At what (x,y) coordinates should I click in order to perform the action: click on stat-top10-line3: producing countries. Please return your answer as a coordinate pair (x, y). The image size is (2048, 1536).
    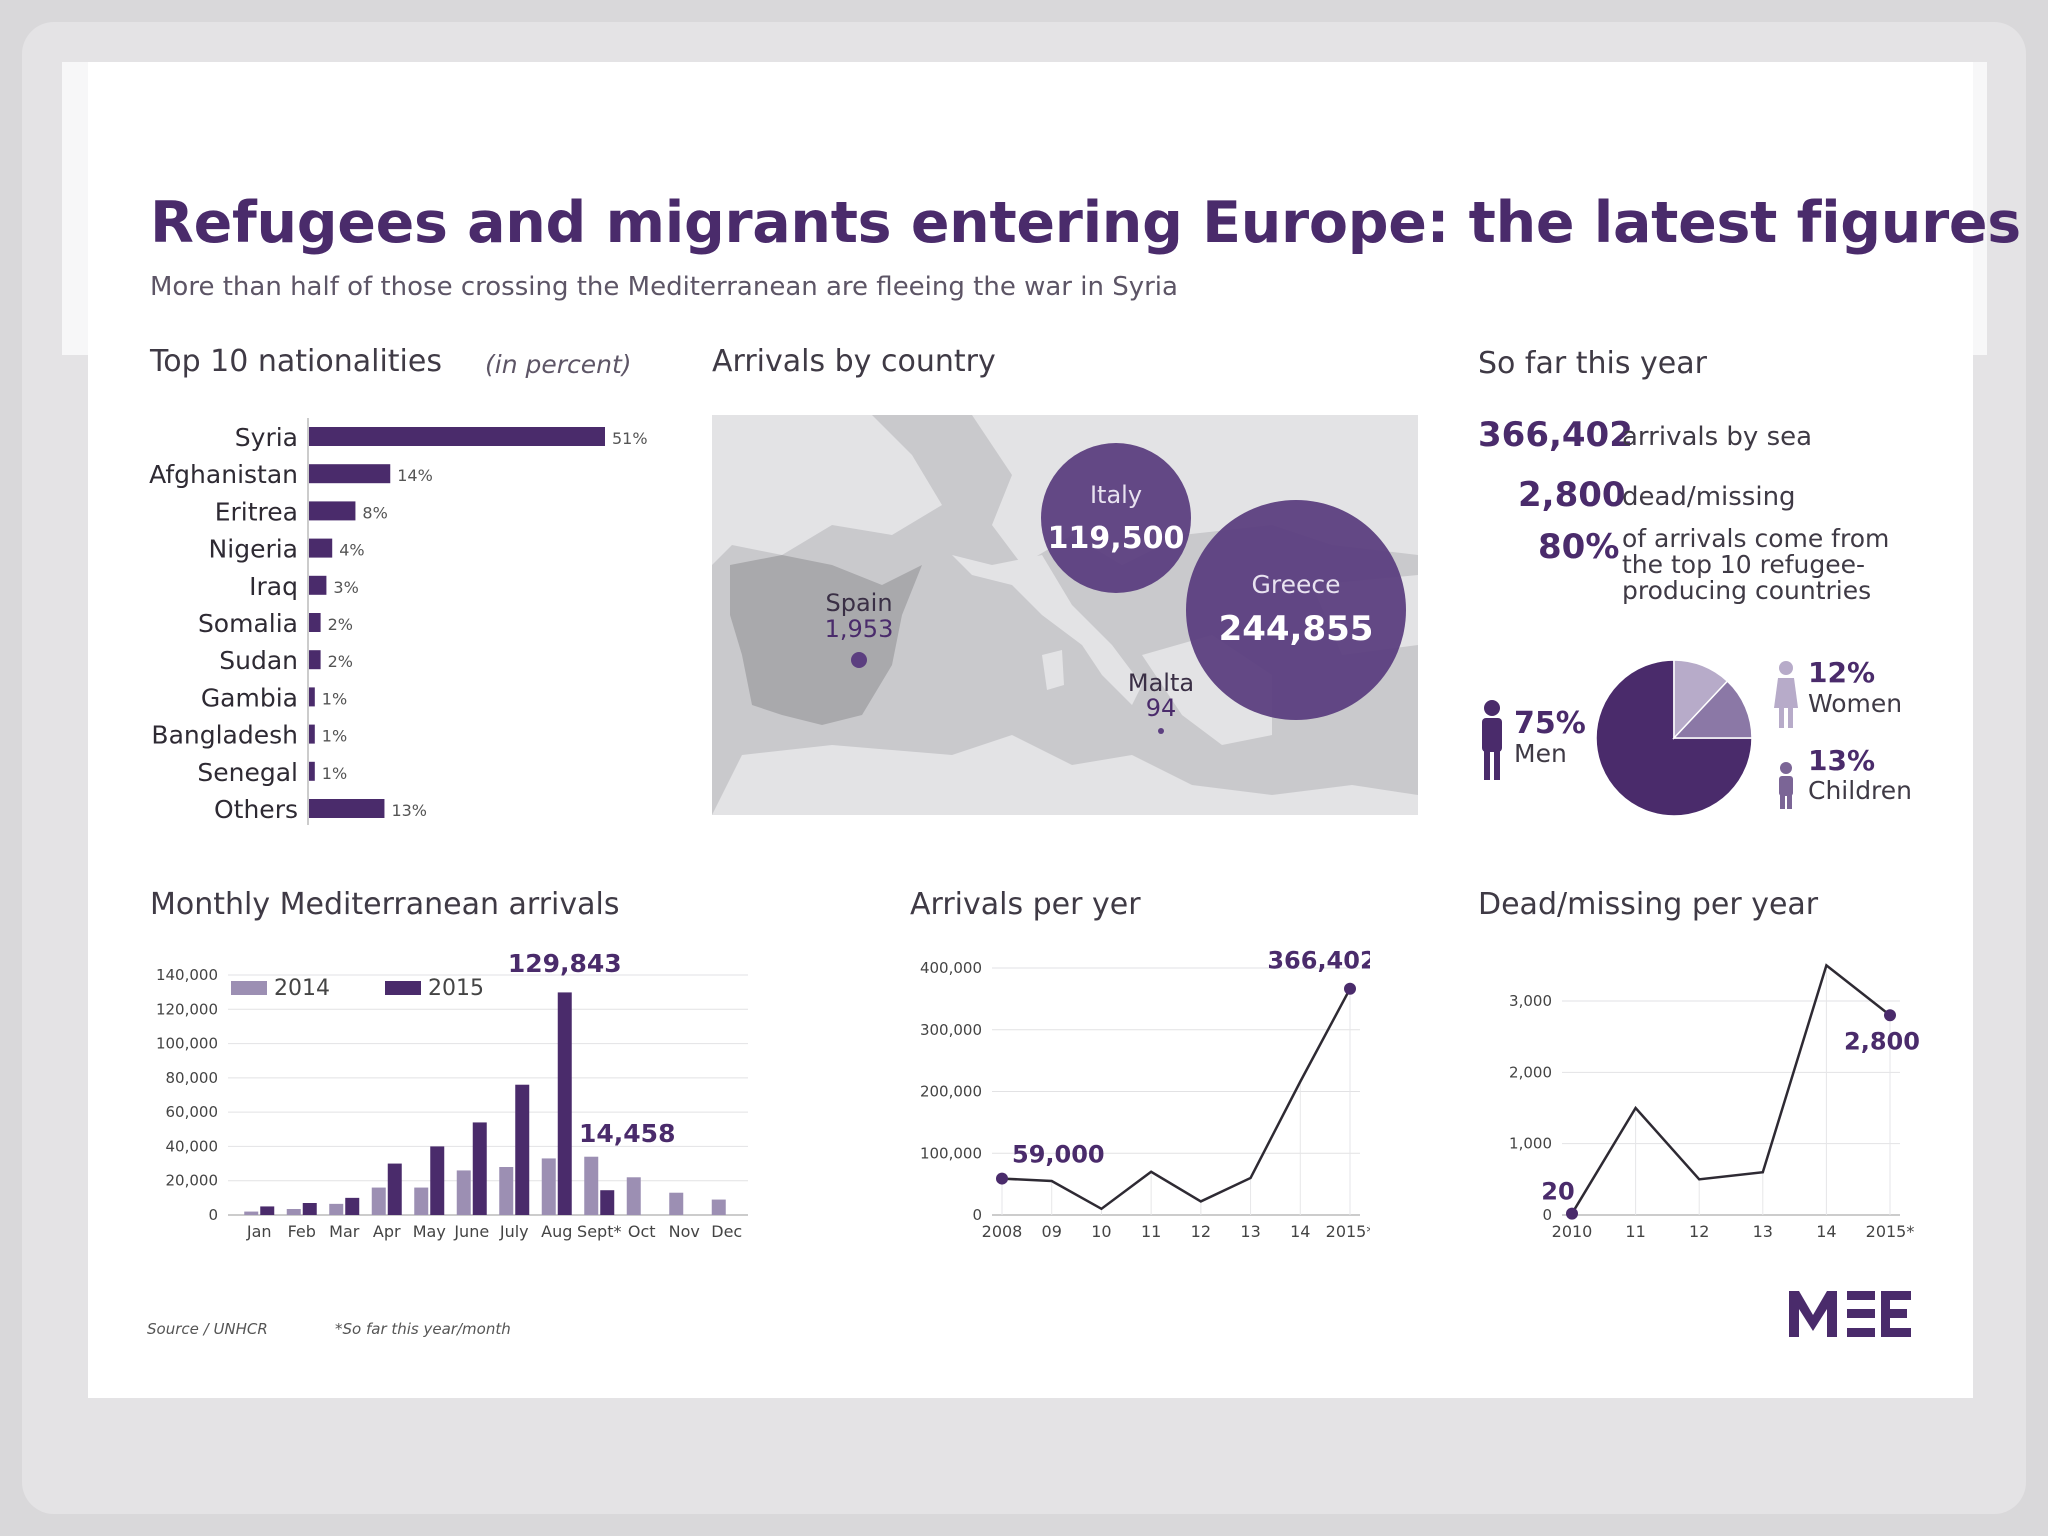
    Looking at the image, I should click on (1747, 590).